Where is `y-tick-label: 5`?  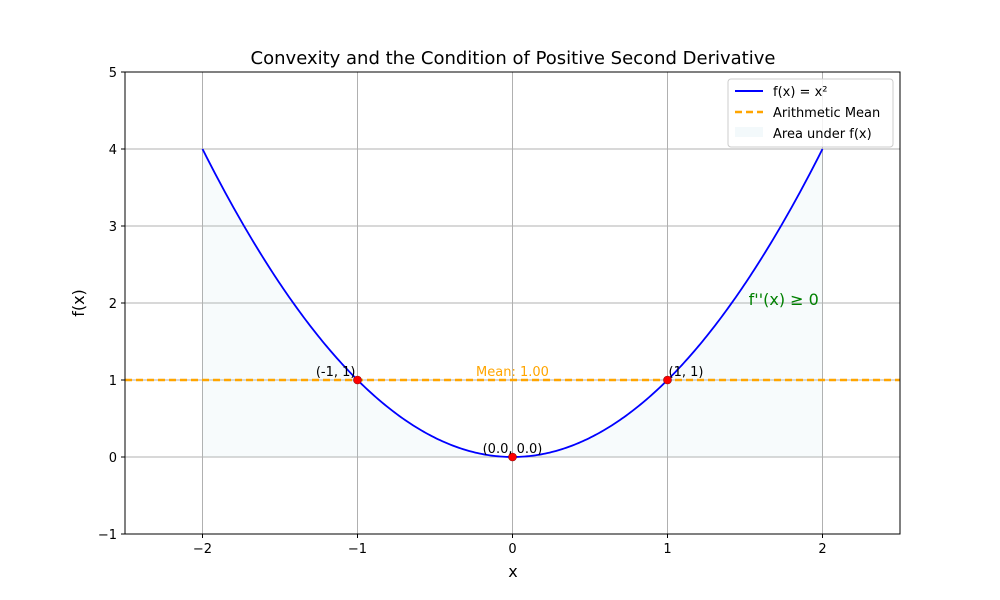 y-tick-label: 5 is located at coordinates (113, 73).